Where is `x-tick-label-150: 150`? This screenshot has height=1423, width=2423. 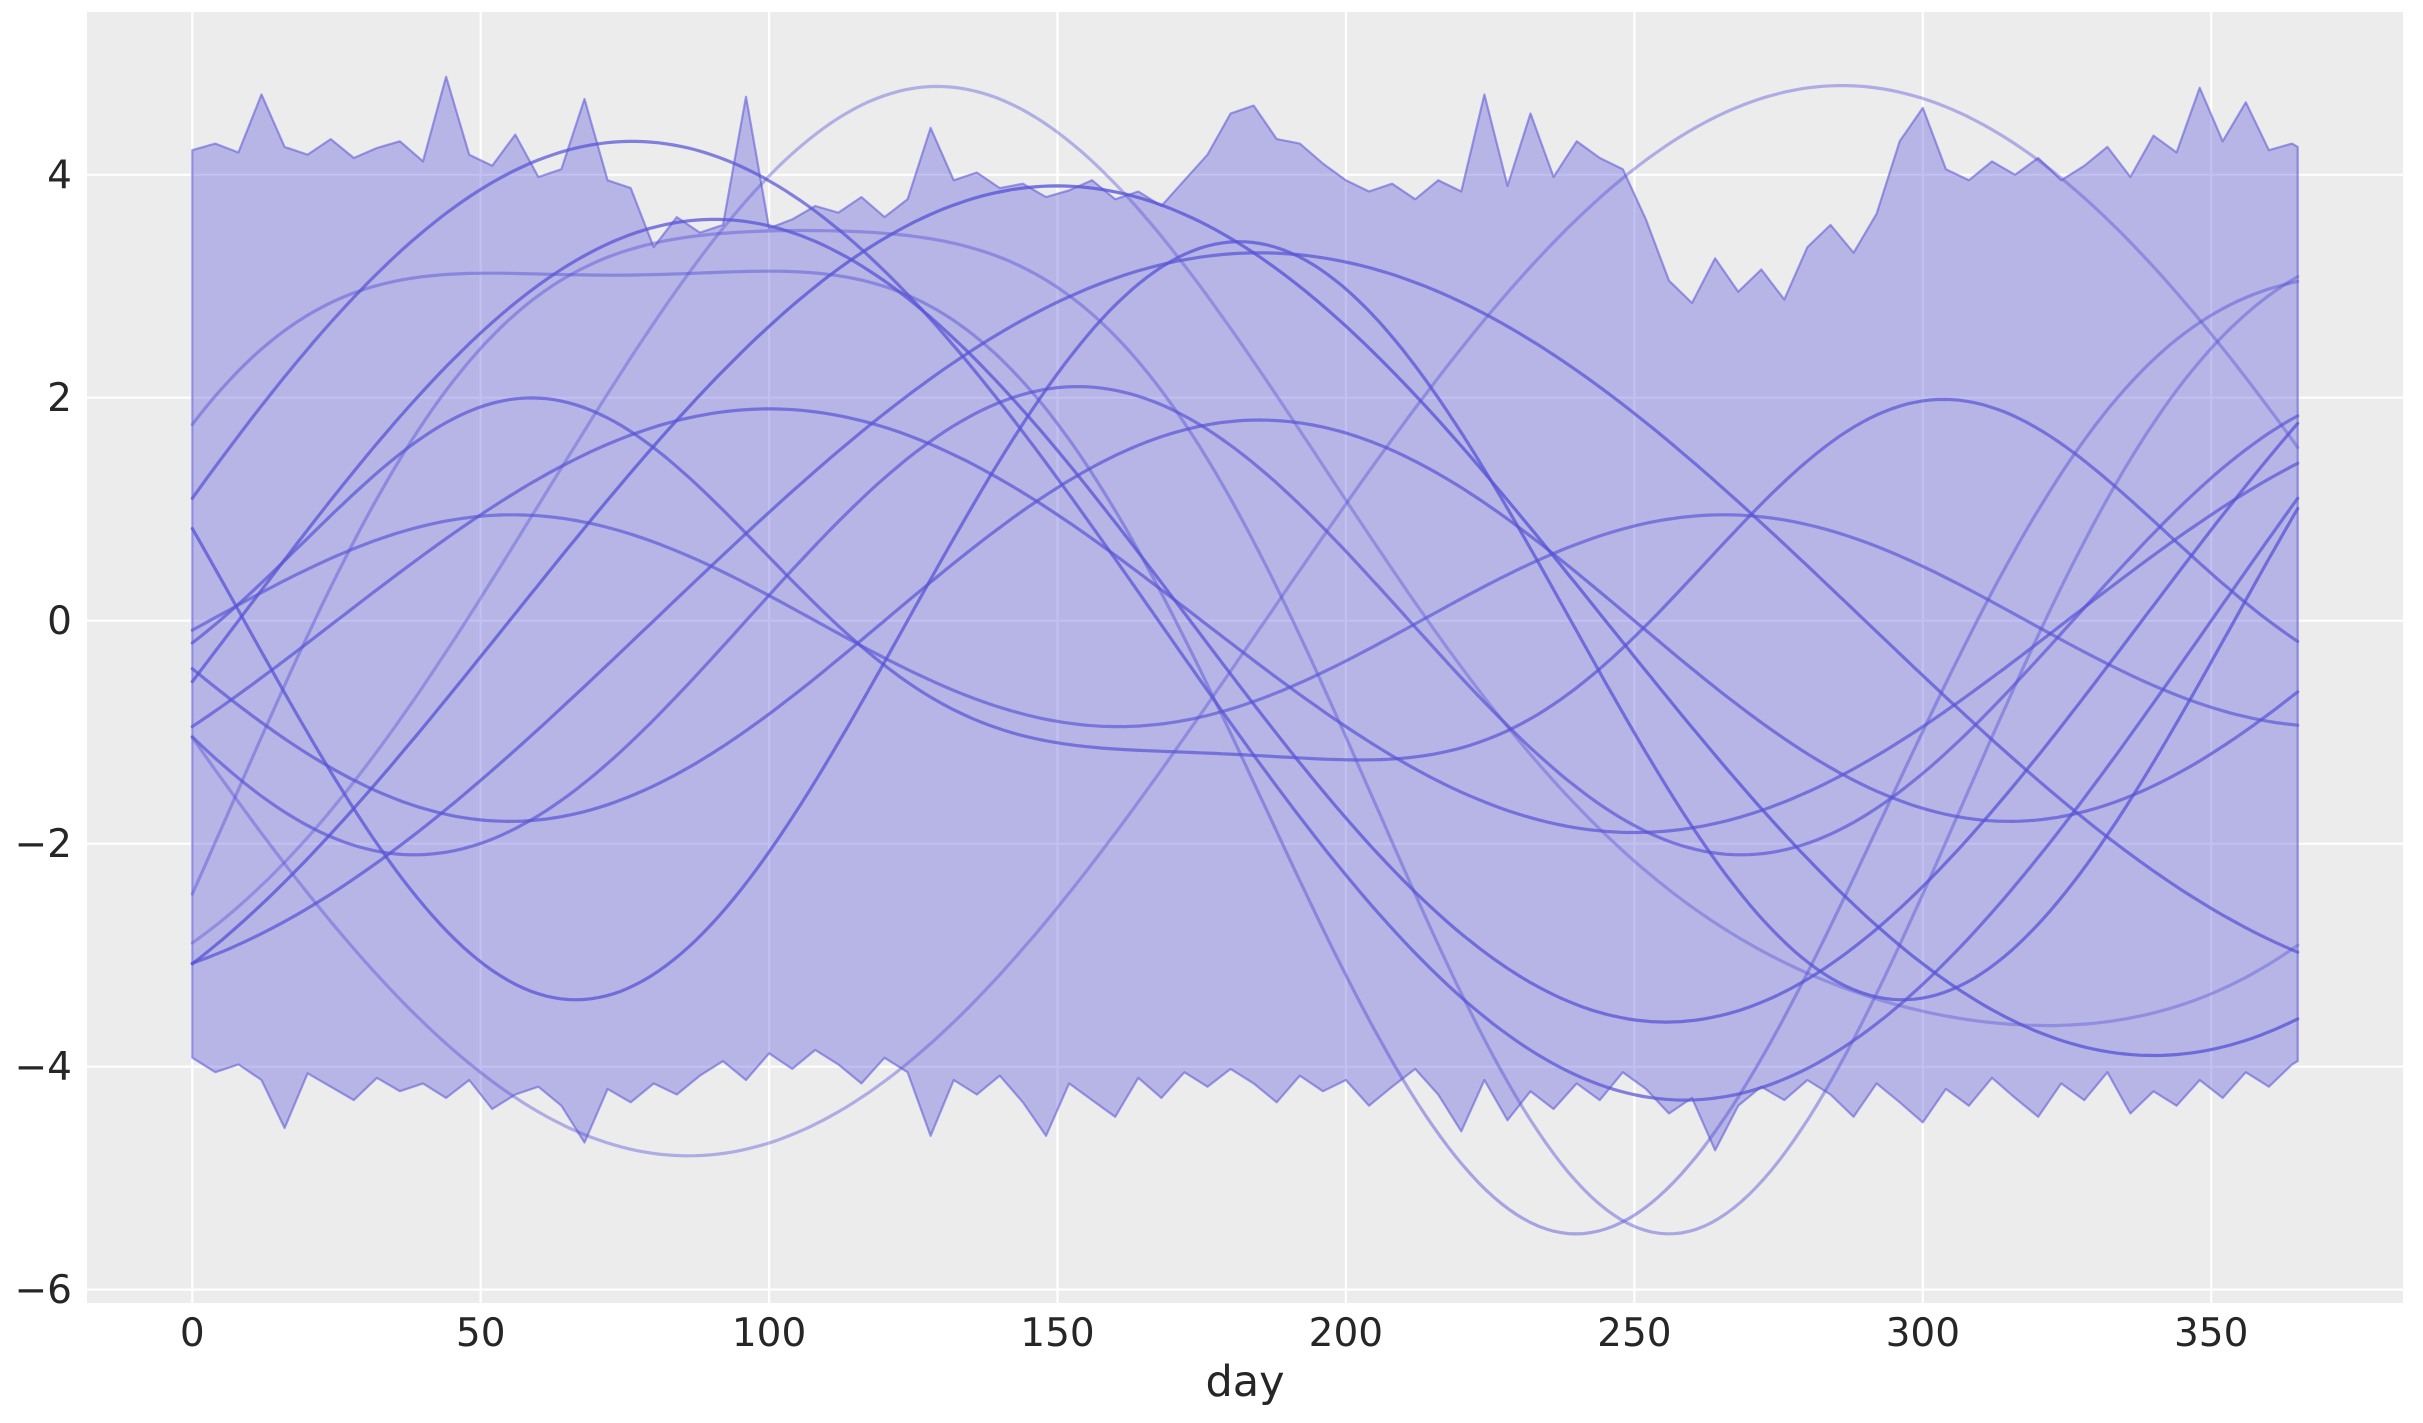 x-tick-label-150: 150 is located at coordinates (1057, 1333).